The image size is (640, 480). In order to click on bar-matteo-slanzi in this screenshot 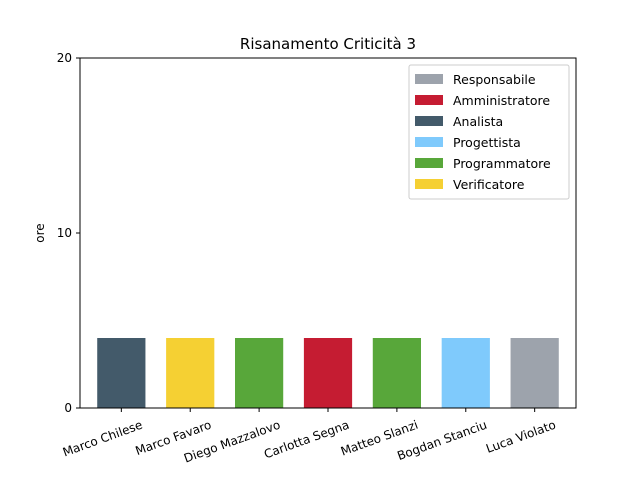, I will do `click(396, 373)`.